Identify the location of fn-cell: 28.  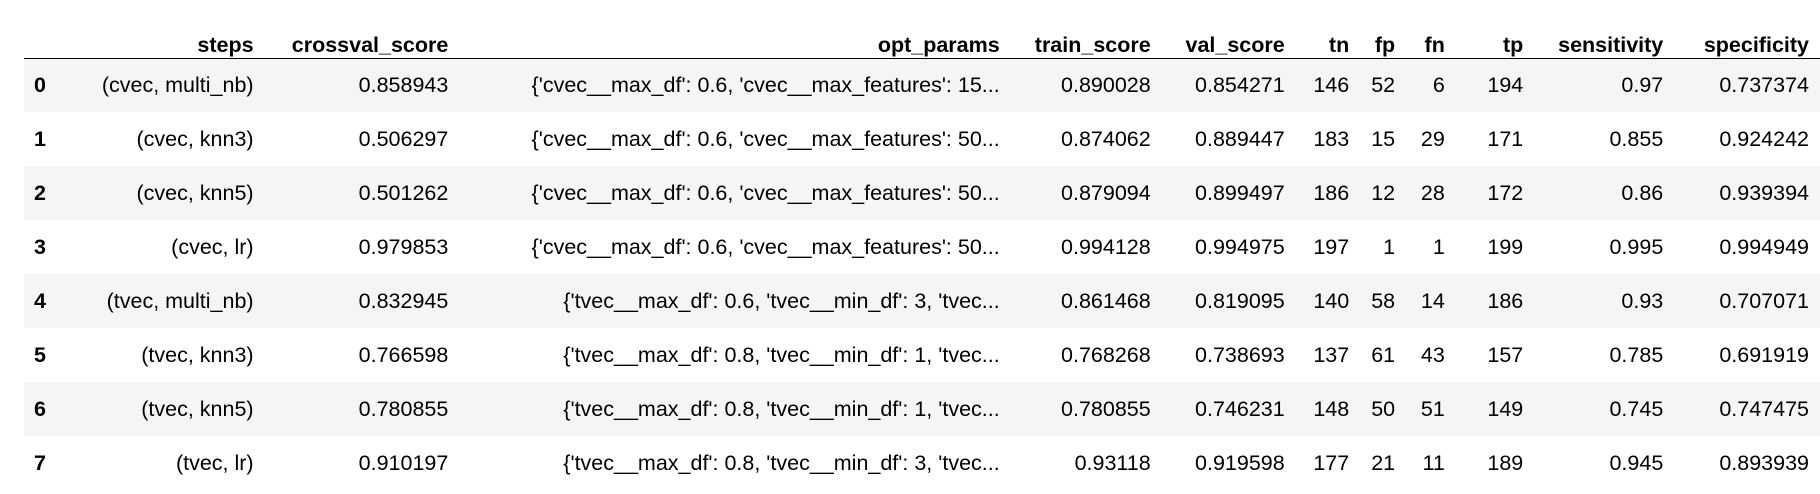
(1432, 192).